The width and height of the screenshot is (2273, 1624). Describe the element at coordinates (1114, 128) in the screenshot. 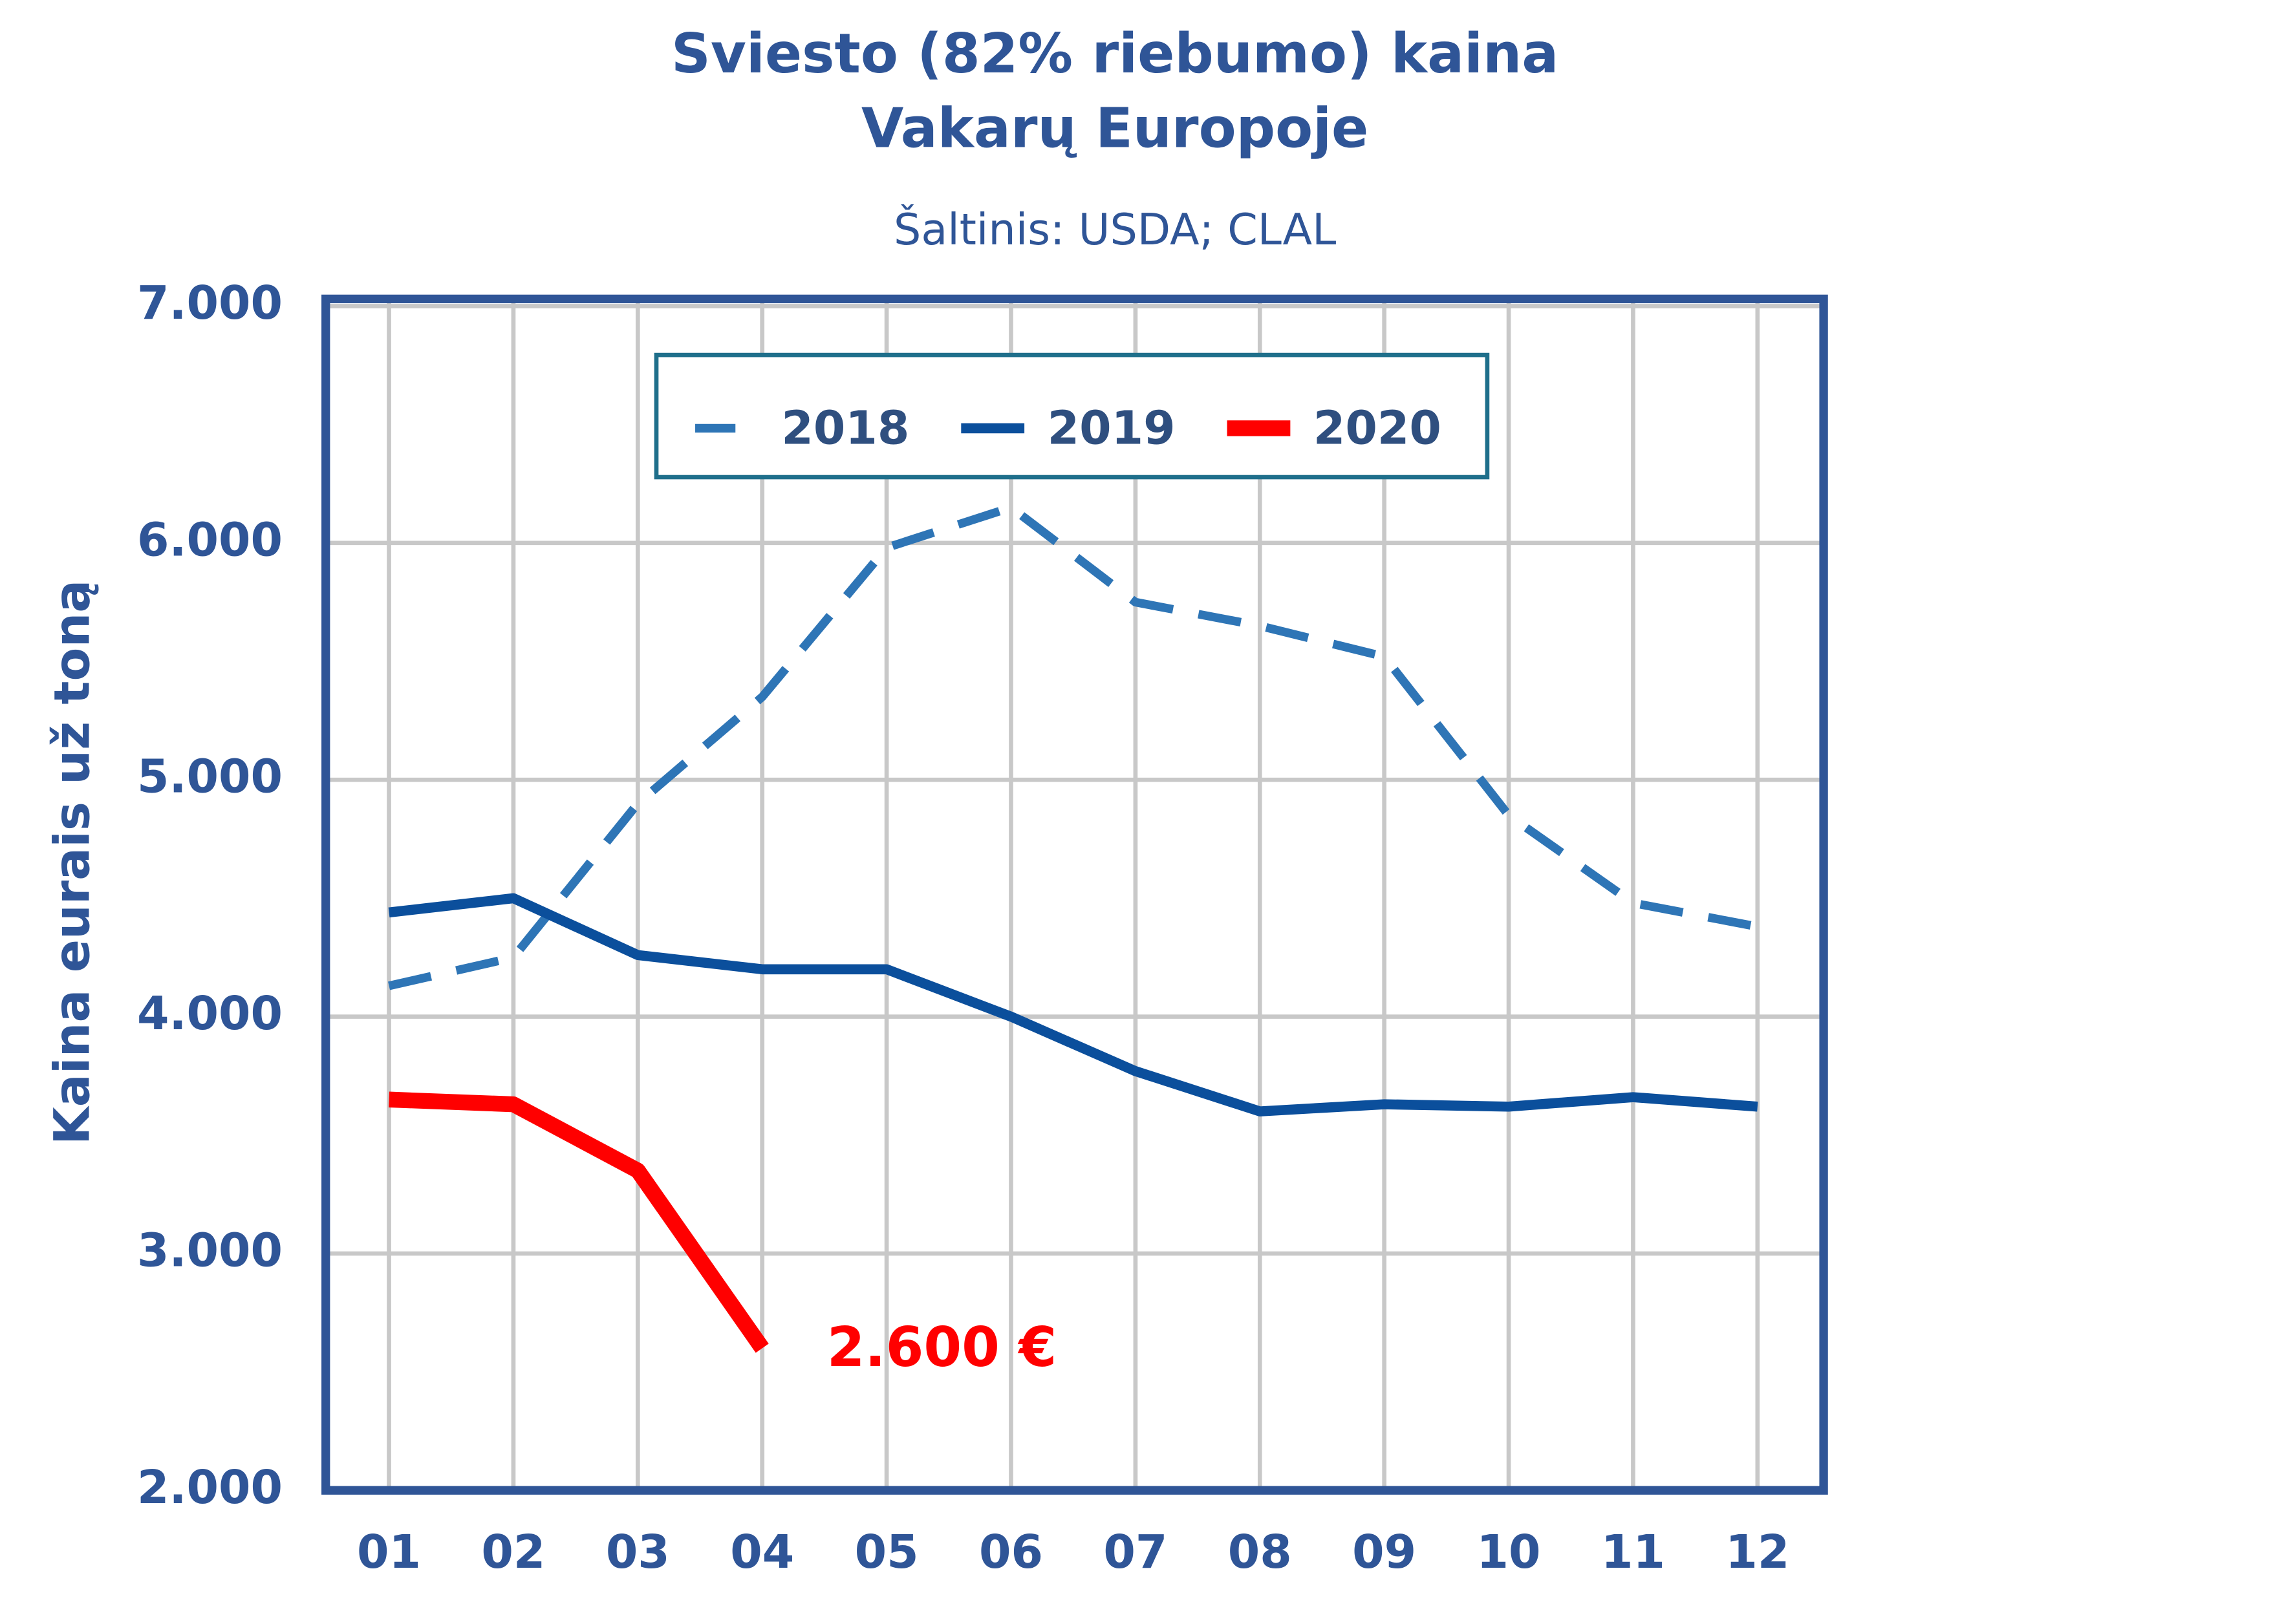

I see `chart-subtitle: Vakarų Europoje` at that location.